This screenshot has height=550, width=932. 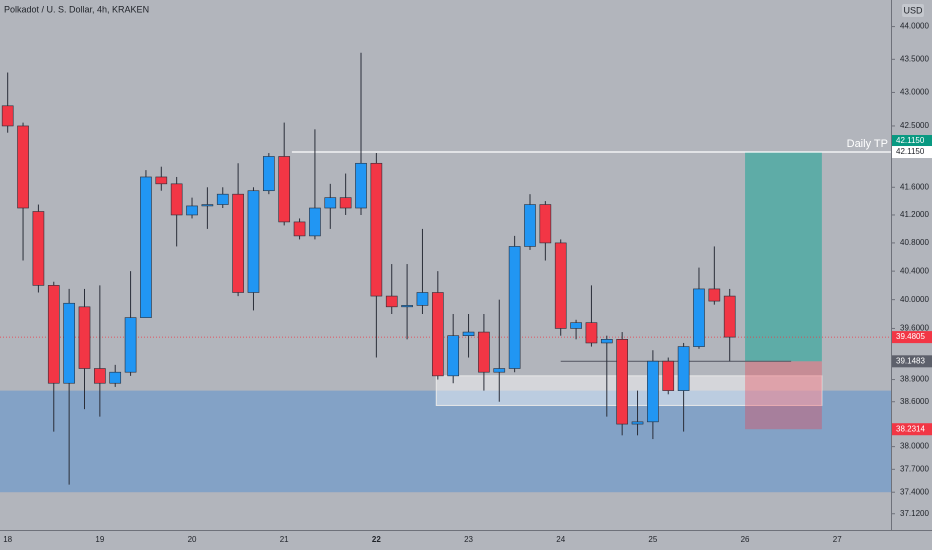 I want to click on x-tick-label: 22, so click(x=376, y=539).